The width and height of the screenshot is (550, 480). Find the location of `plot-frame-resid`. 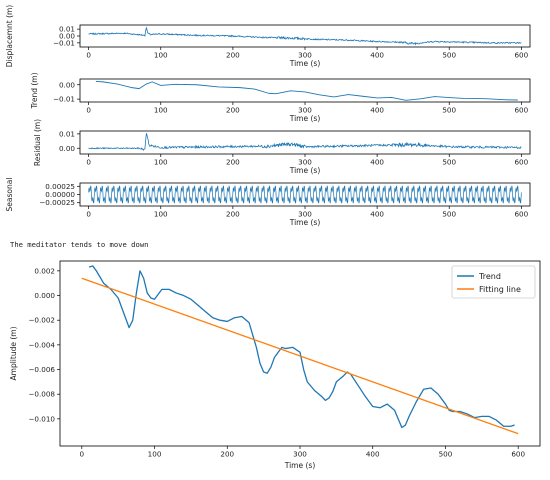

plot-frame-resid is located at coordinates (305, 142).